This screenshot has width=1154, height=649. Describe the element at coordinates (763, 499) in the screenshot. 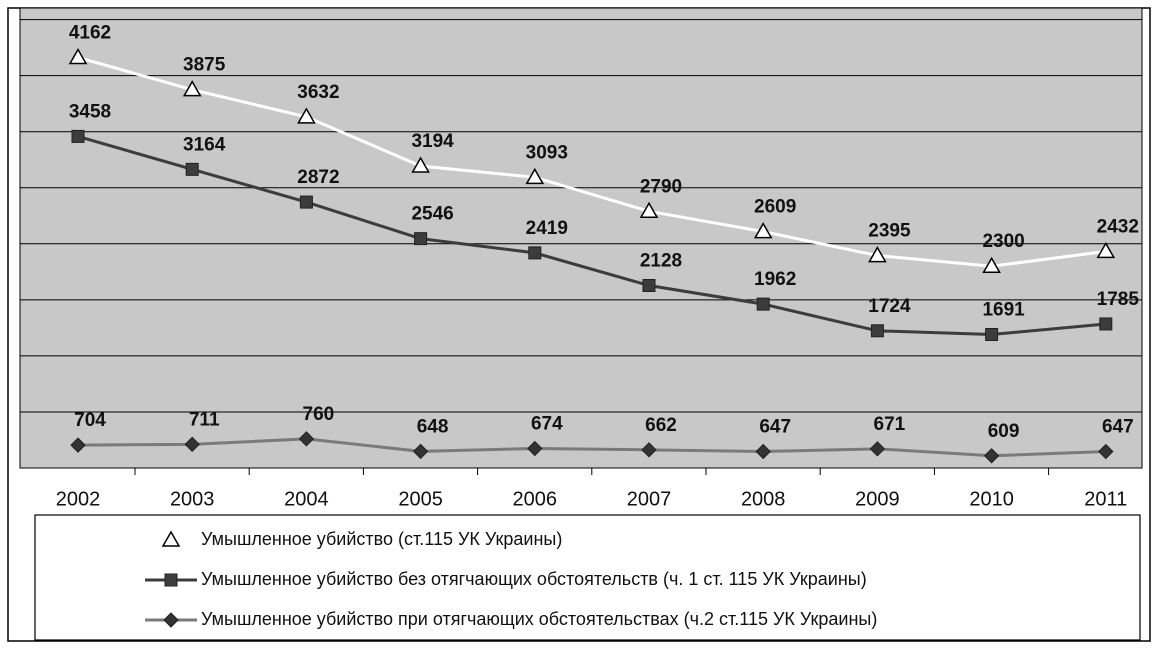

I see `x-tick-label: 2008` at that location.